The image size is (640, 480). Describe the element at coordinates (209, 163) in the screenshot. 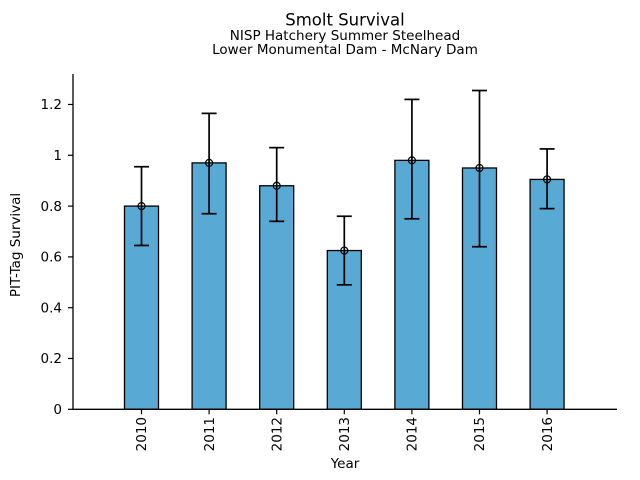

I see `mean-marker-2011` at that location.